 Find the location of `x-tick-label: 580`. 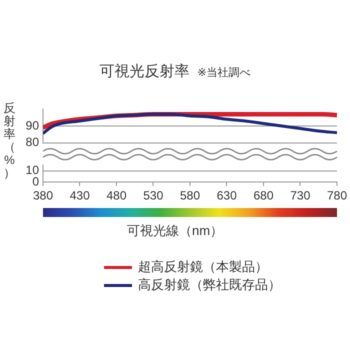

x-tick-label: 580 is located at coordinates (190, 195).